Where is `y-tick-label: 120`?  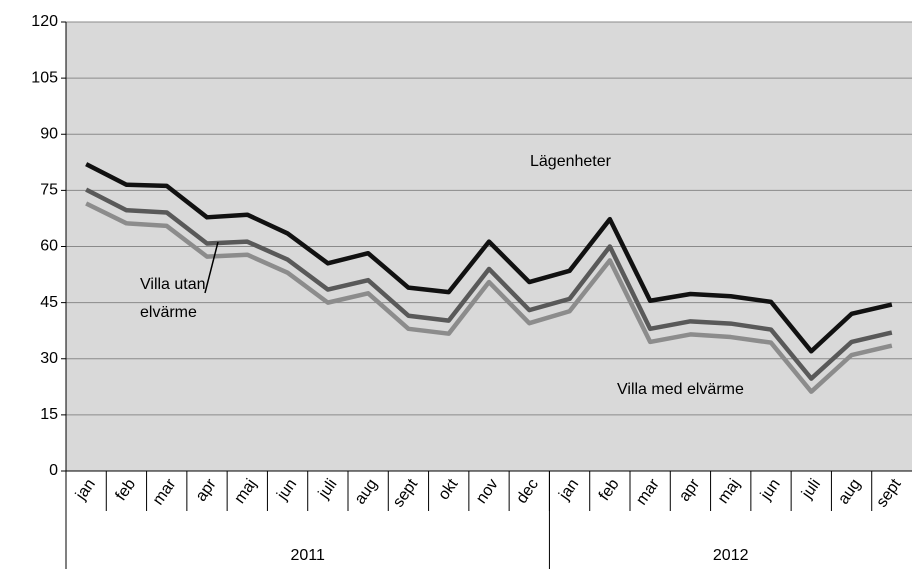
y-tick-label: 120 is located at coordinates (44, 21).